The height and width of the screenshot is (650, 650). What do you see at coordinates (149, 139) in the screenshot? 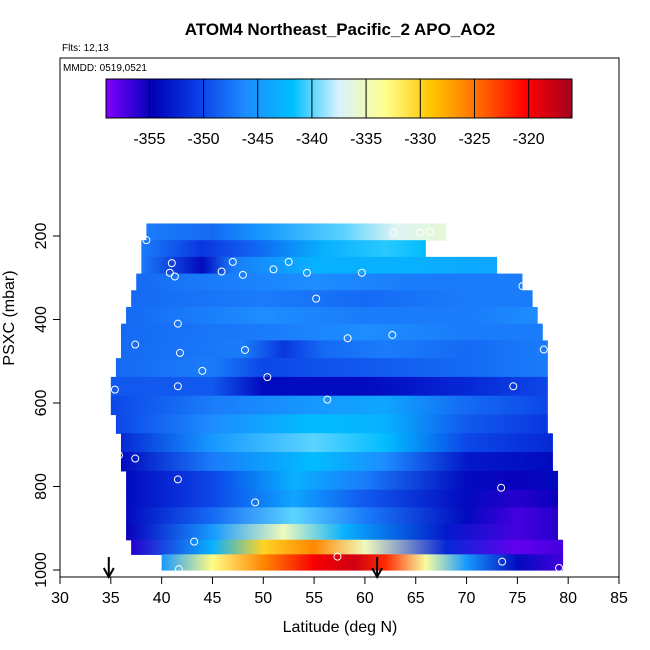
I see `colorbar-tick-label: -355` at bounding box center [149, 139].